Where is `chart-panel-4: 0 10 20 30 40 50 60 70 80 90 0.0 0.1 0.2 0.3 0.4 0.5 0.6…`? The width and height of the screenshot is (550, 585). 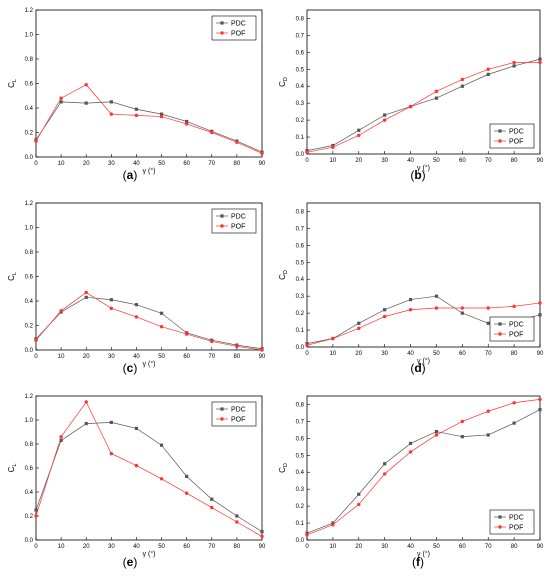 chart-panel-4: 0 10 20 30 40 50 60 70 80 90 0.0 0.1 0.2 0.3 0.4 0.5 0.6… is located at coordinates (411, 288).